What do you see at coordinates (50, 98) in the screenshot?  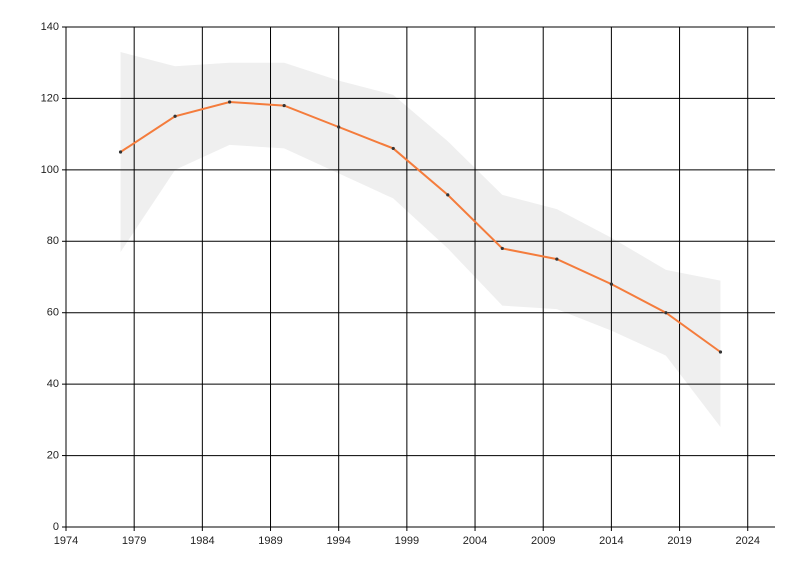 I see `y-tick-label: 120` at bounding box center [50, 98].